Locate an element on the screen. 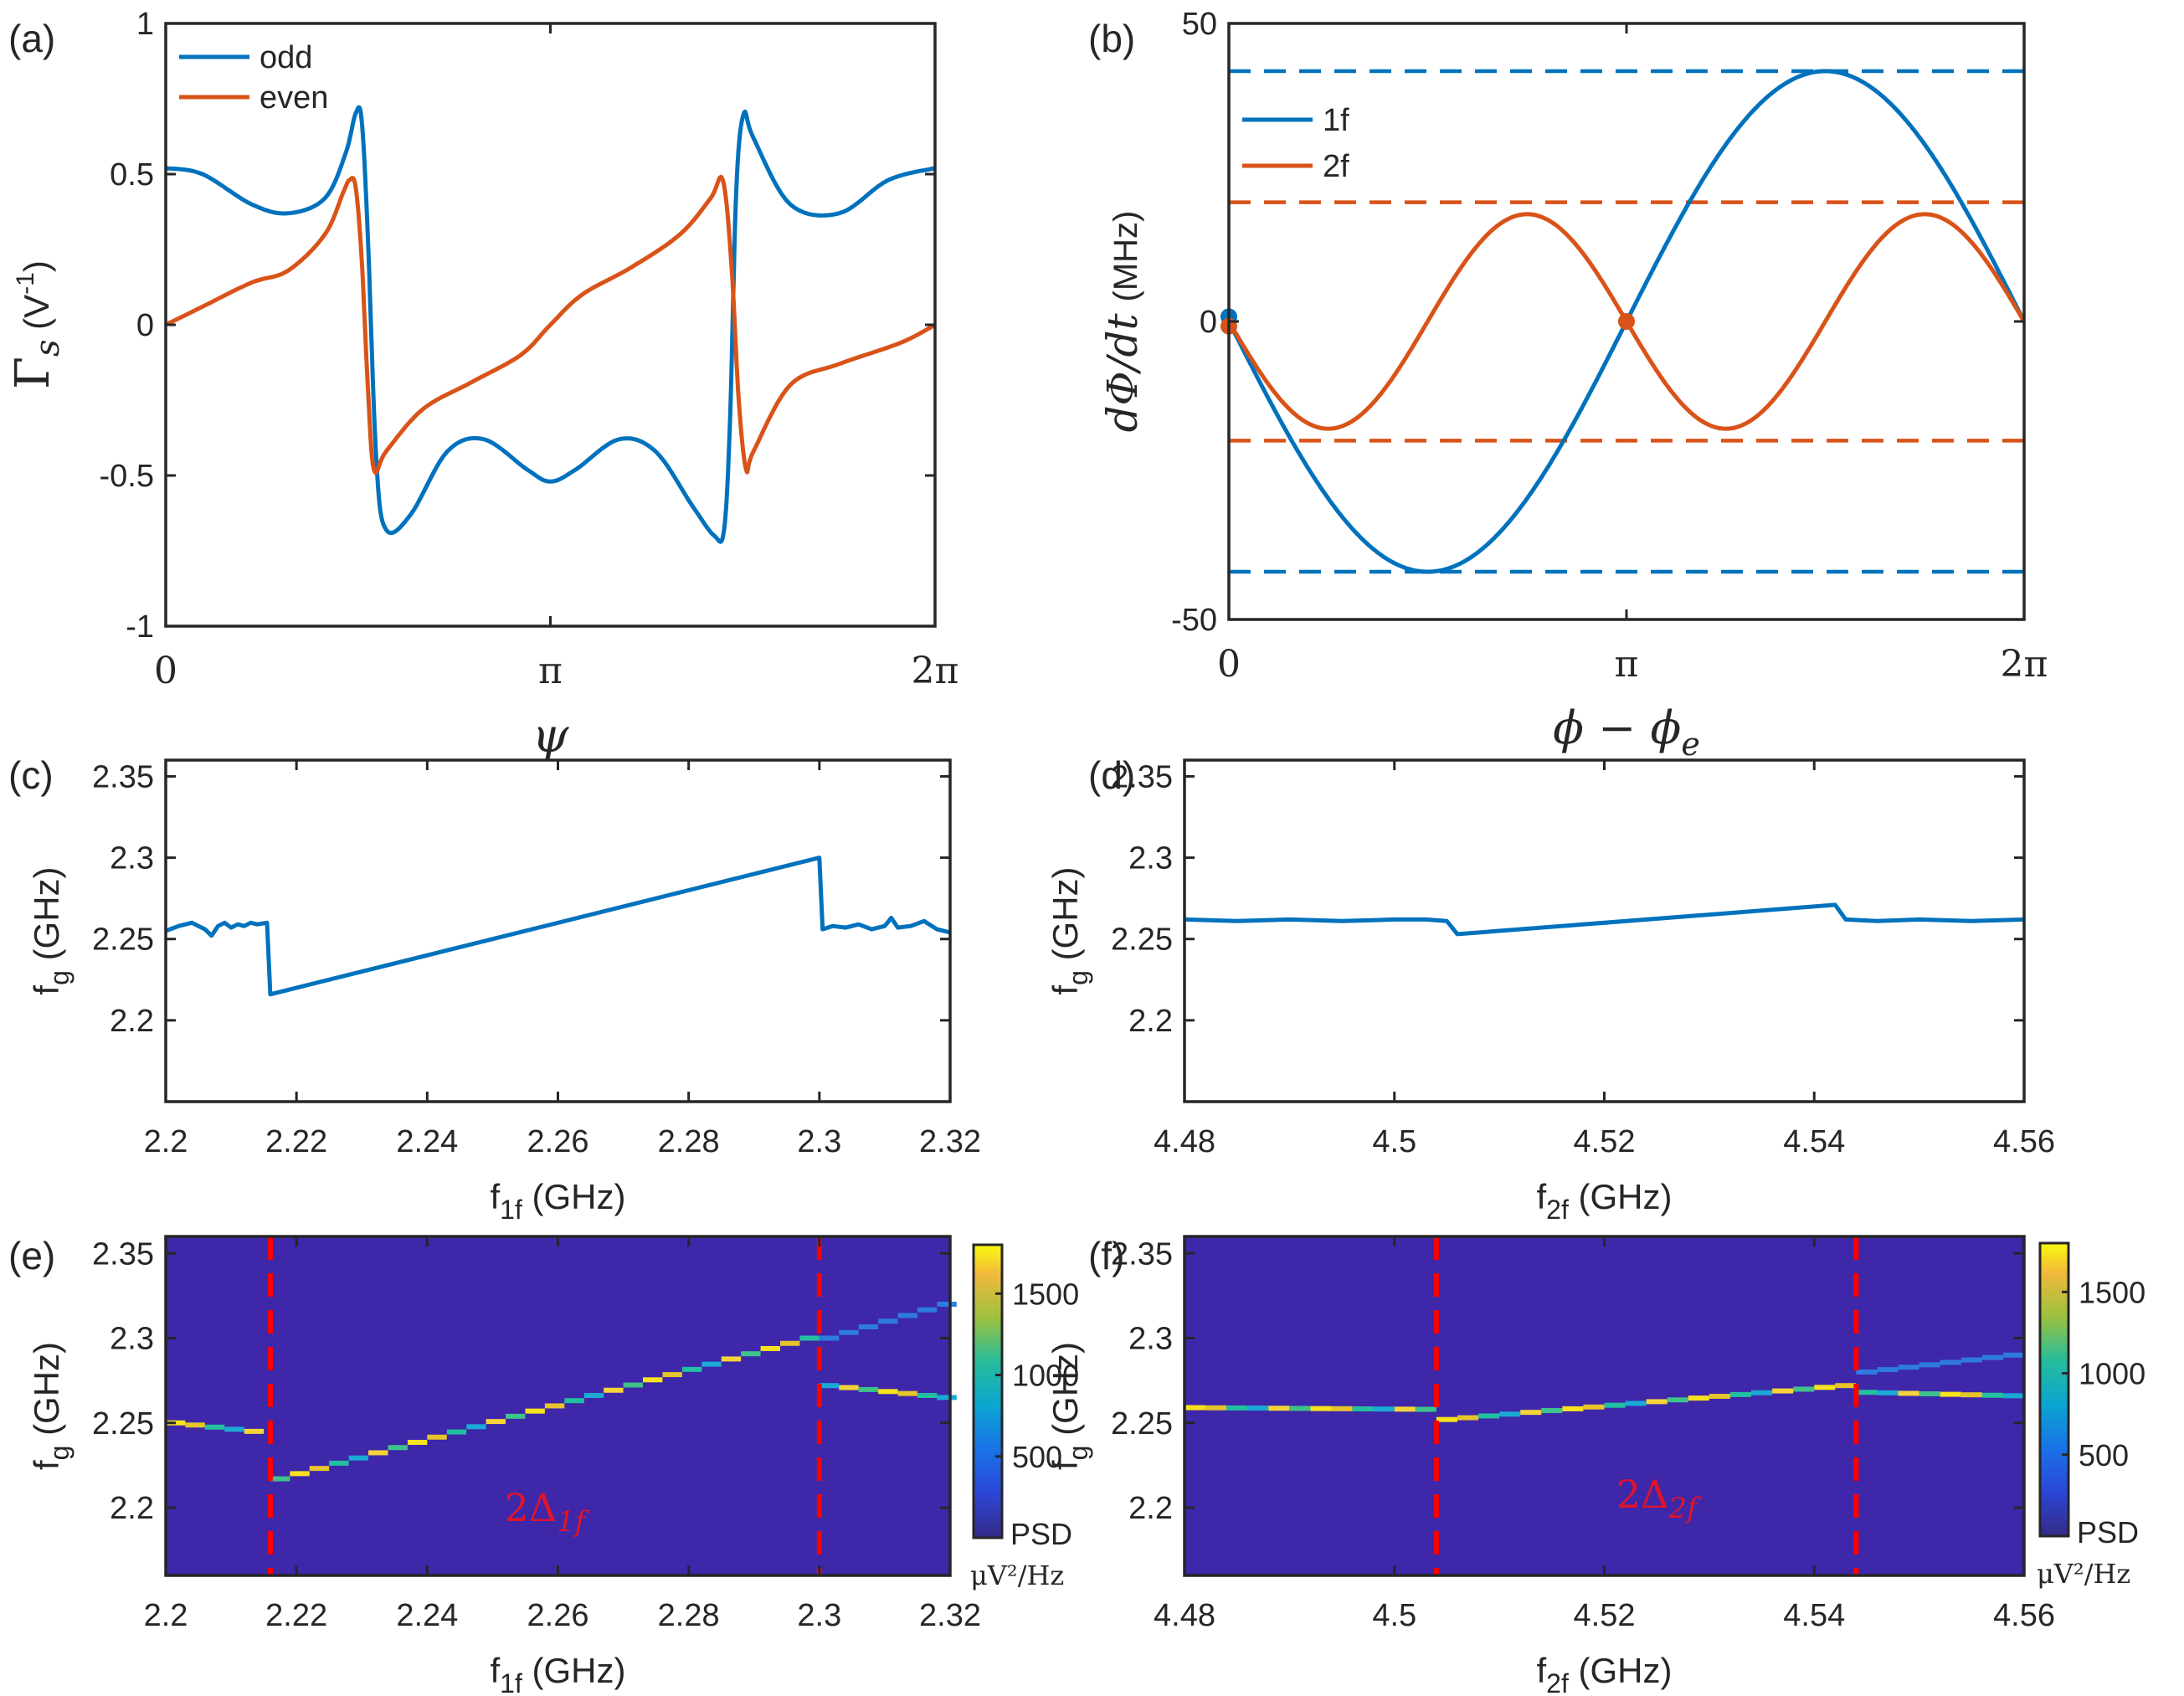 The image size is (2184, 1696). y-axis-label: Γs (V-1) is located at coordinates (36, 324).